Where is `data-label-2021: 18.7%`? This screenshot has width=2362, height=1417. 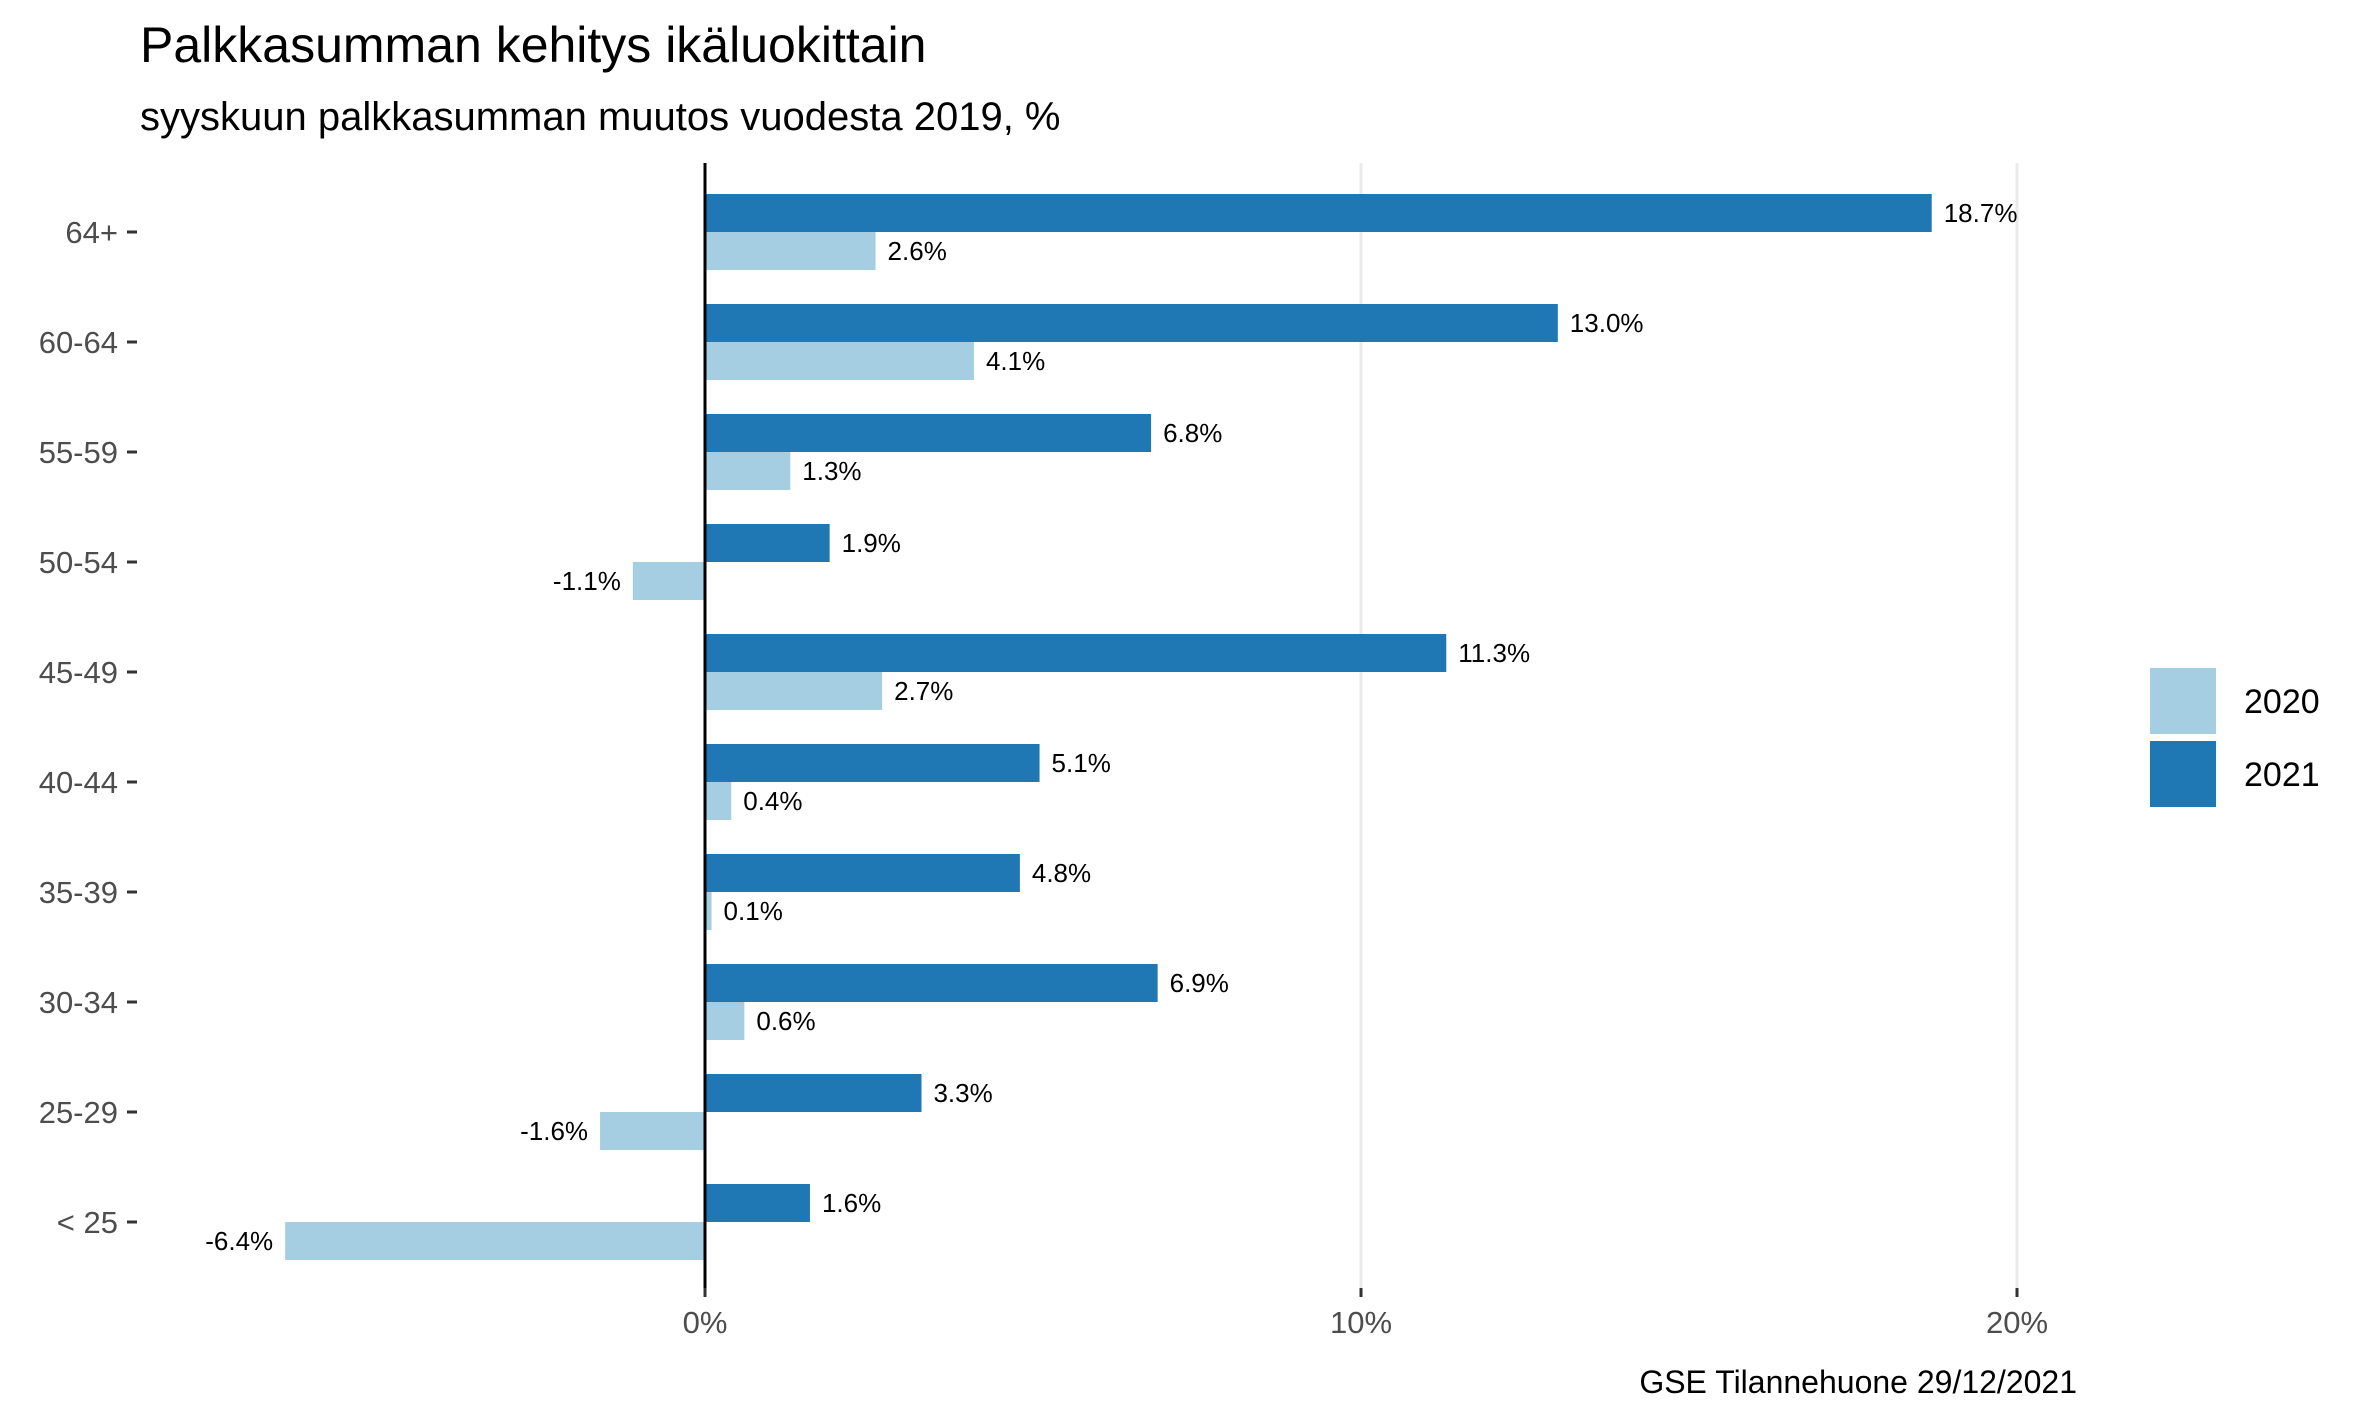
data-label-2021: 18.7% is located at coordinates (1981, 213).